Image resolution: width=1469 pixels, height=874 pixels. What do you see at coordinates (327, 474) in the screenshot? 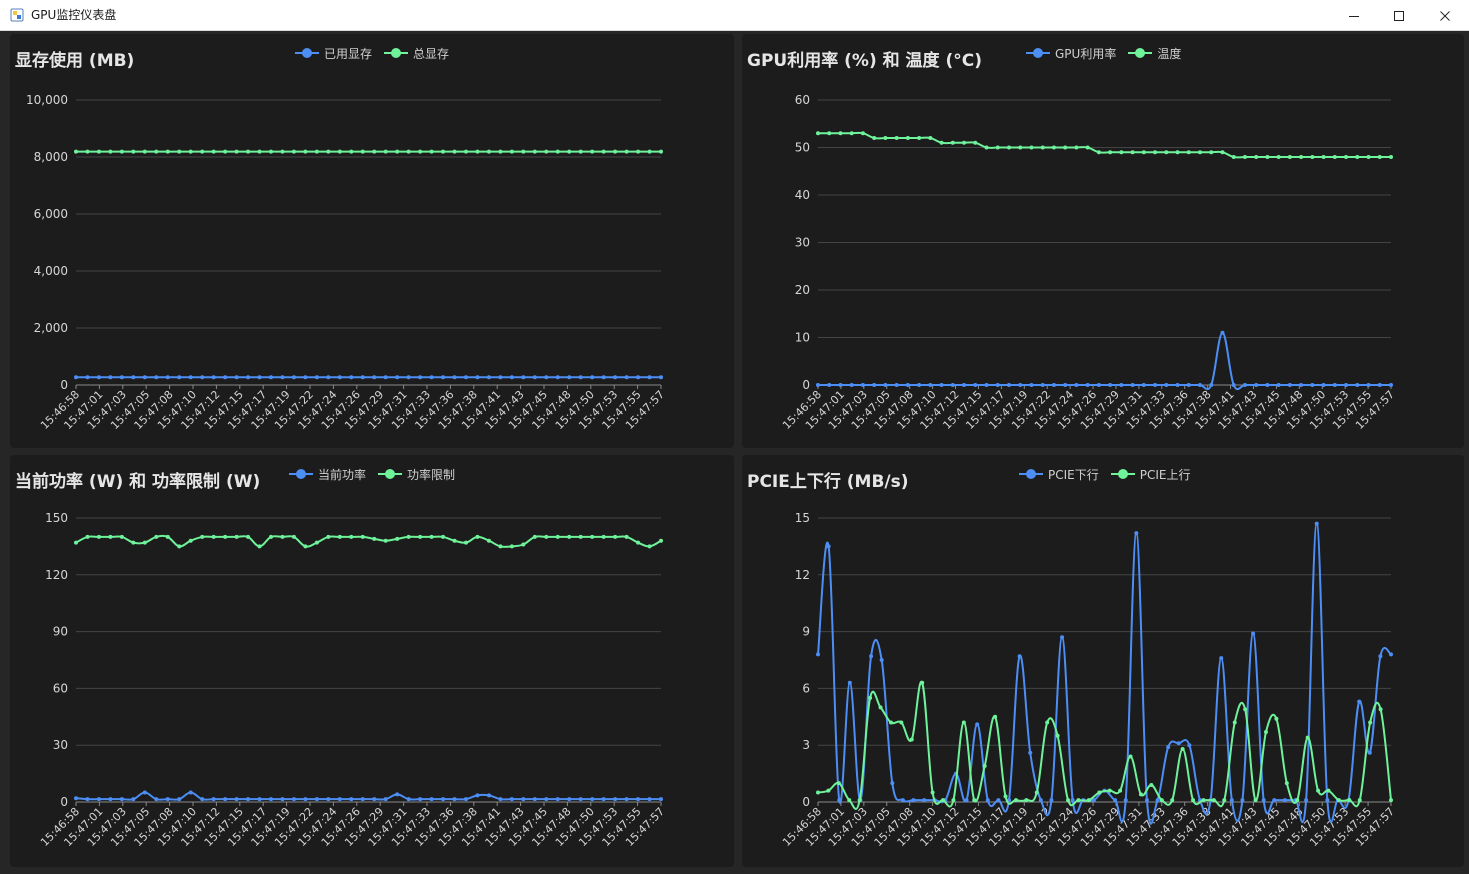
I see `legend-item-current-power: 当前功率` at bounding box center [327, 474].